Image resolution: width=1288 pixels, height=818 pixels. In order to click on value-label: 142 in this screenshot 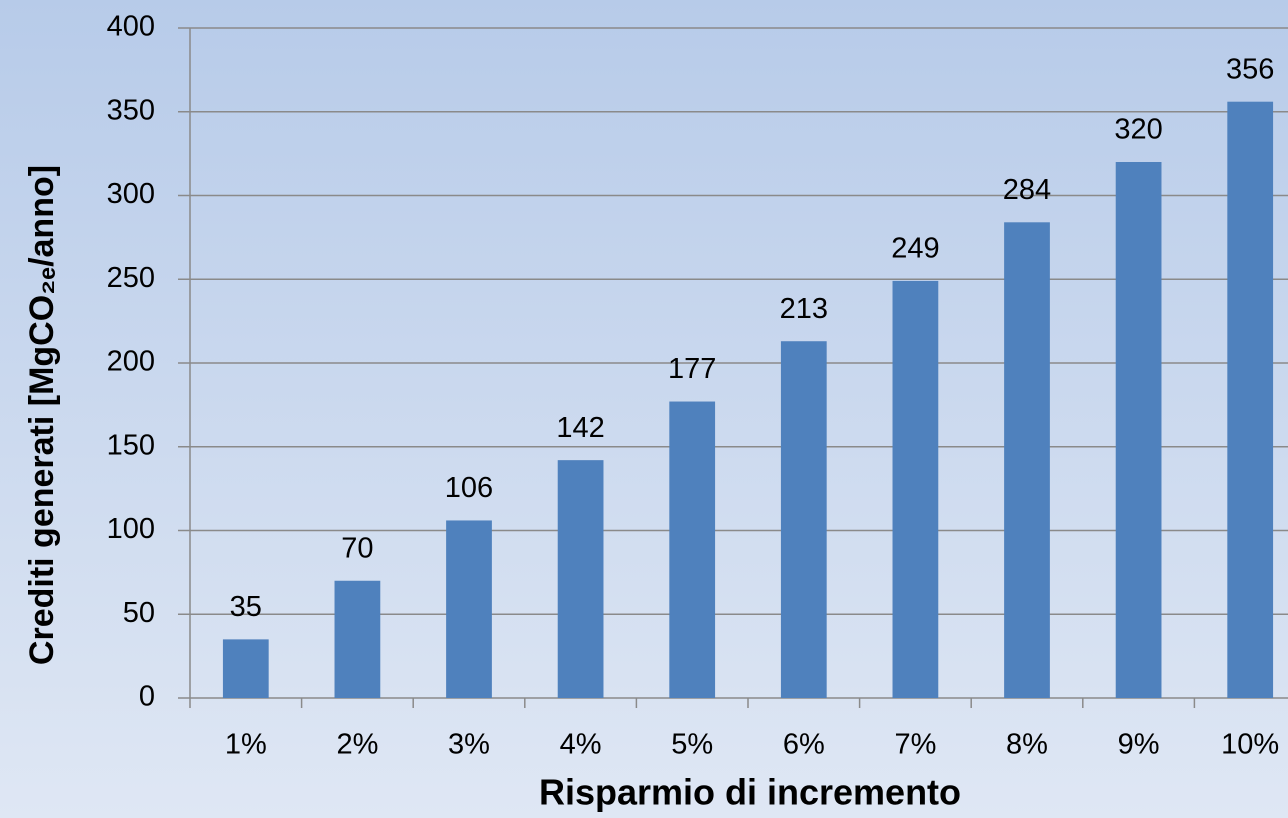, I will do `click(580, 428)`.